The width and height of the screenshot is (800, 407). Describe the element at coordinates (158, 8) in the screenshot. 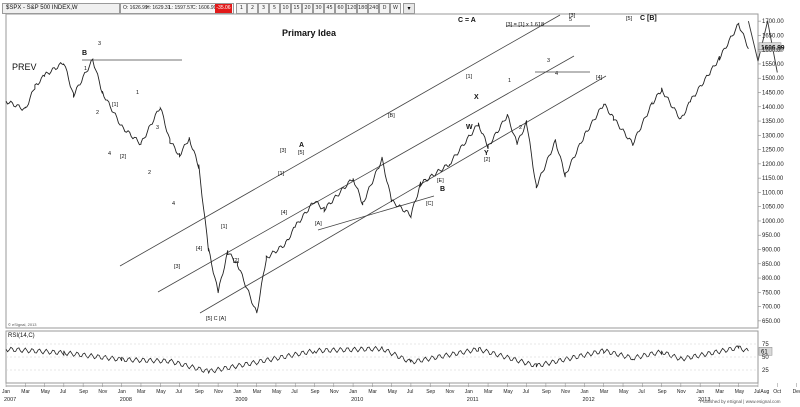

I see `ohlc-high: H: 1629.31` at that location.